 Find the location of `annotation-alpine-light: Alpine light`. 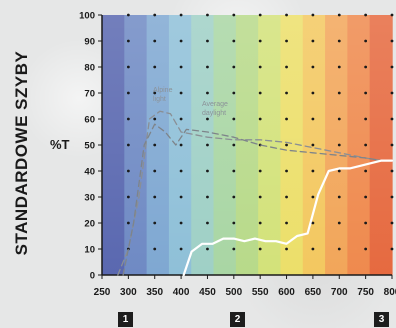

annotation-alpine-light: Alpine light is located at coordinates (163, 95).